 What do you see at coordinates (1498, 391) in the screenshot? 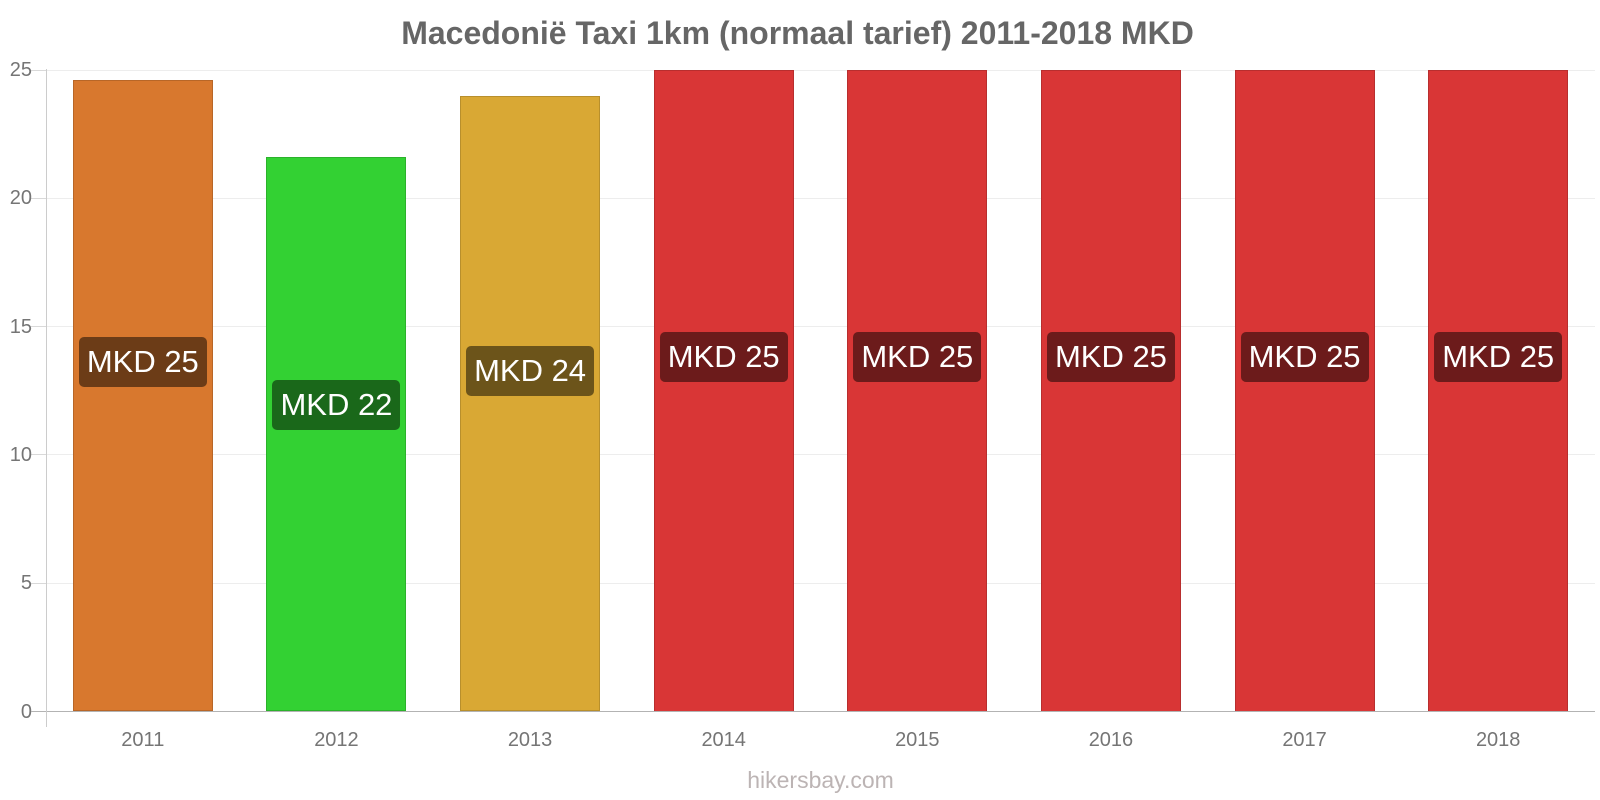
I see `bar-2018` at bounding box center [1498, 391].